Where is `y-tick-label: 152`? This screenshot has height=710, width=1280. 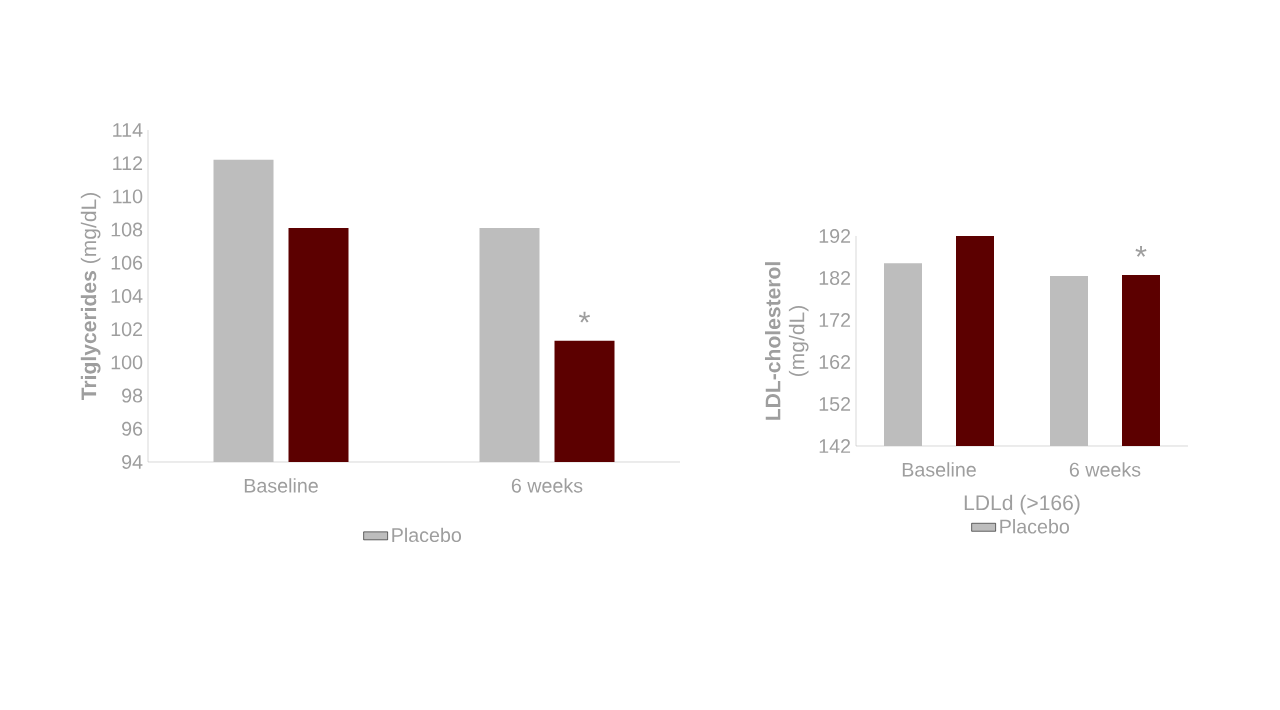
y-tick-label: 152 is located at coordinates (835, 404).